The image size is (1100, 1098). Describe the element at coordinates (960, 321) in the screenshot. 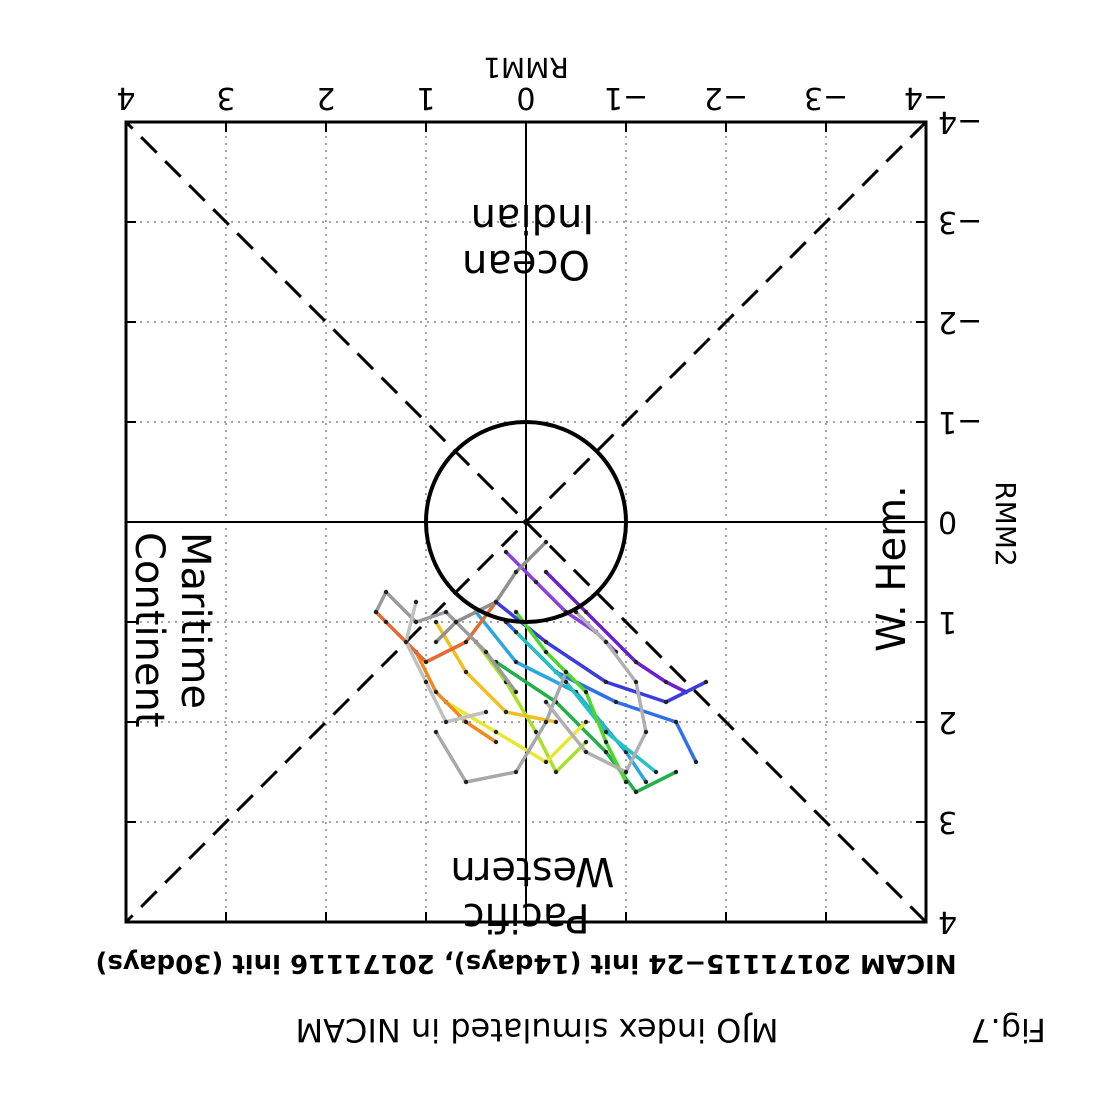

I see `y-tick-label: −2` at that location.